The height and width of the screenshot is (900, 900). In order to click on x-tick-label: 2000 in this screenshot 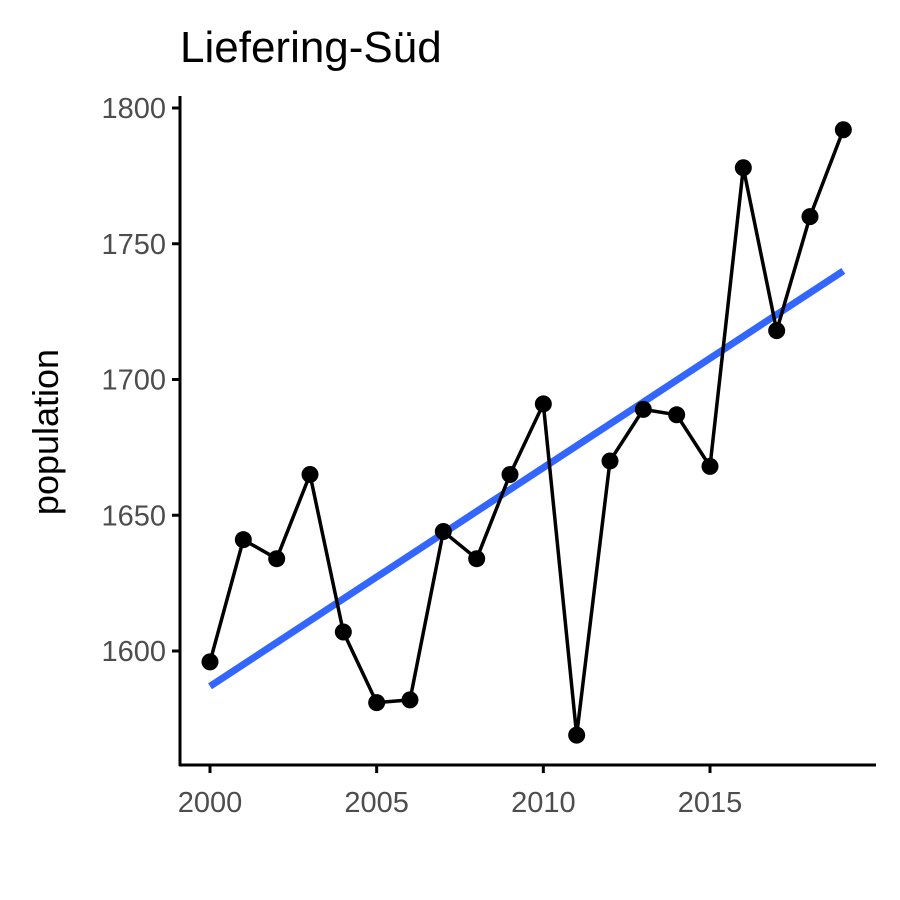, I will do `click(210, 803)`.